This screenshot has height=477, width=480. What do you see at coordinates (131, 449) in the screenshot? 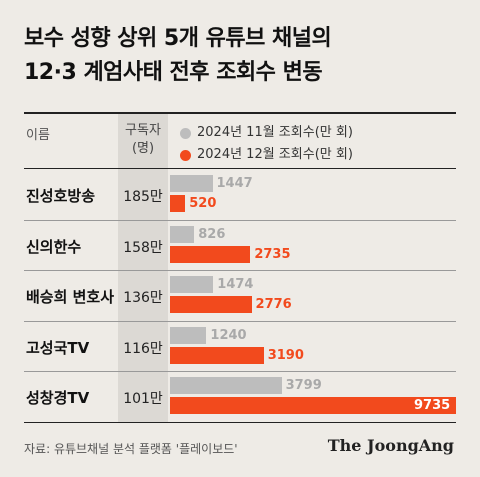
I see `source-note: 자료: 유튜브채널 분석 플랫폼 '플레이보드'` at bounding box center [131, 449].